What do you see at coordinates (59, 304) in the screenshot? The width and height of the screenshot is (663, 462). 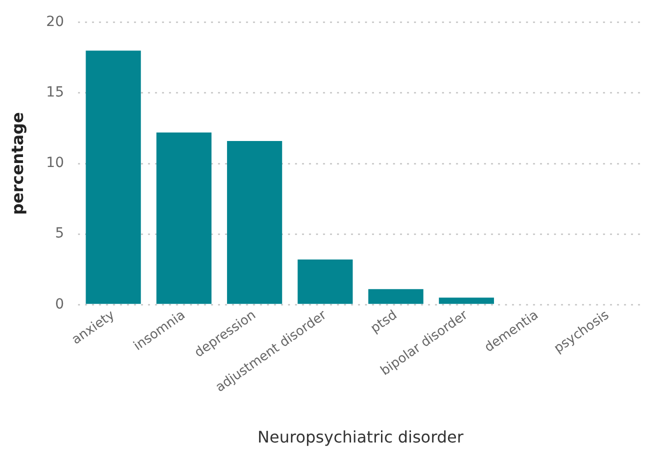 I see `y-tick-label: 0` at bounding box center [59, 304].